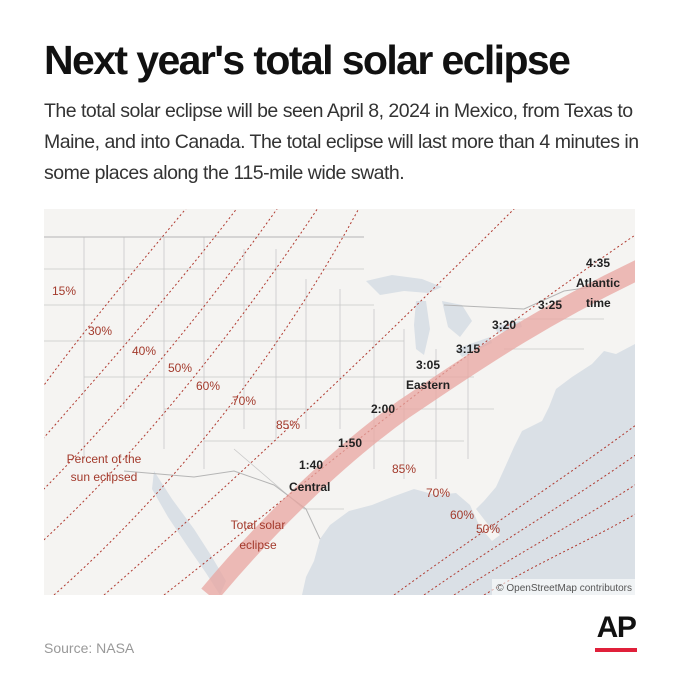  I want to click on source-credit: Source: NASA, so click(89, 648).